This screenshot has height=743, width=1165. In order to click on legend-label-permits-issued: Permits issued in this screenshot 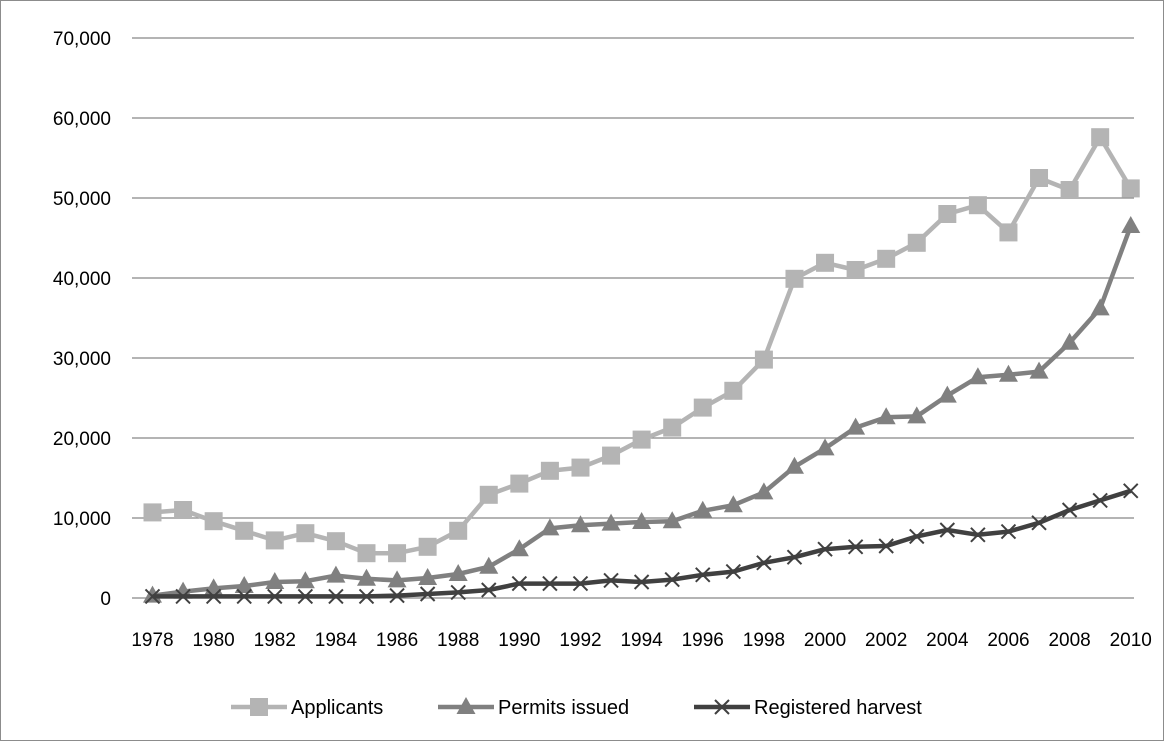, I will do `click(563, 708)`.